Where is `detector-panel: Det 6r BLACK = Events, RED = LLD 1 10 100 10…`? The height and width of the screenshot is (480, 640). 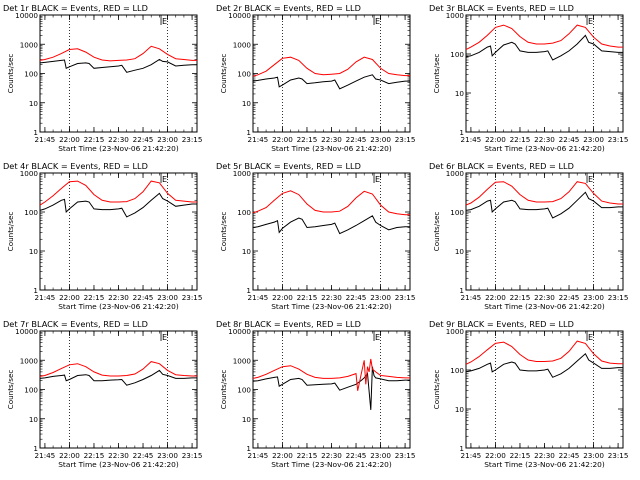
detector-panel: Det 6r BLACK = Events, RED = LLD 1 10 100 10… is located at coordinates (528, 236).